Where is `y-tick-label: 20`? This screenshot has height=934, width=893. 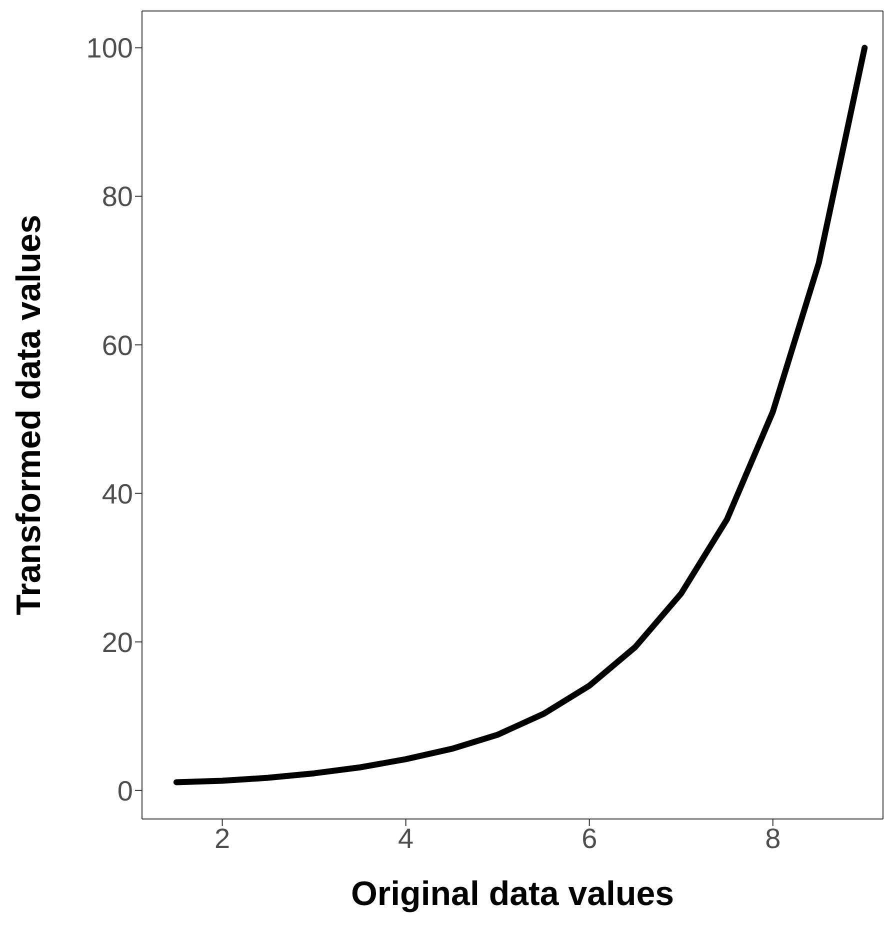 y-tick-label: 20 is located at coordinates (117, 642).